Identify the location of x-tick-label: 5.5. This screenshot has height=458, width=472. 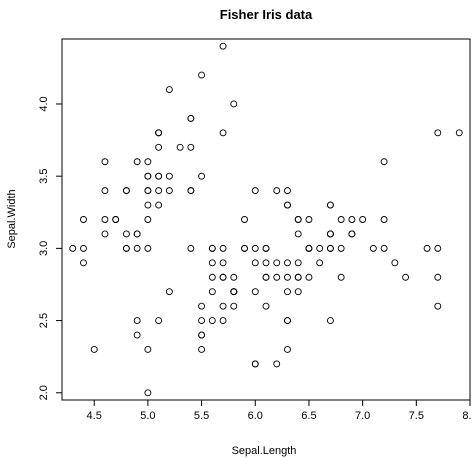
(201, 416).